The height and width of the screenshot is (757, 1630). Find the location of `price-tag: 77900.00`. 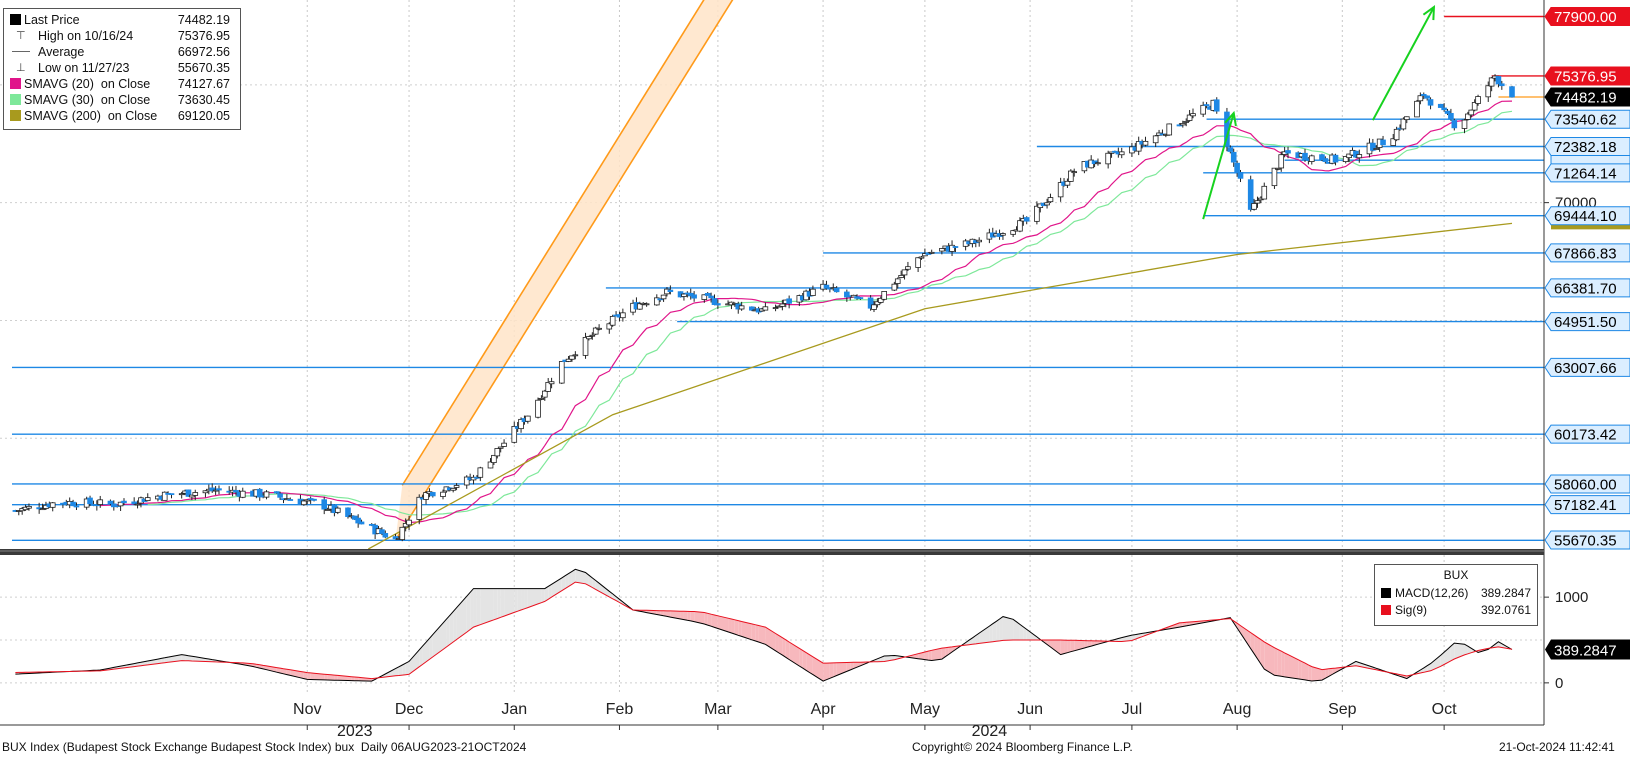

price-tag: 77900.00 is located at coordinates (1585, 17).